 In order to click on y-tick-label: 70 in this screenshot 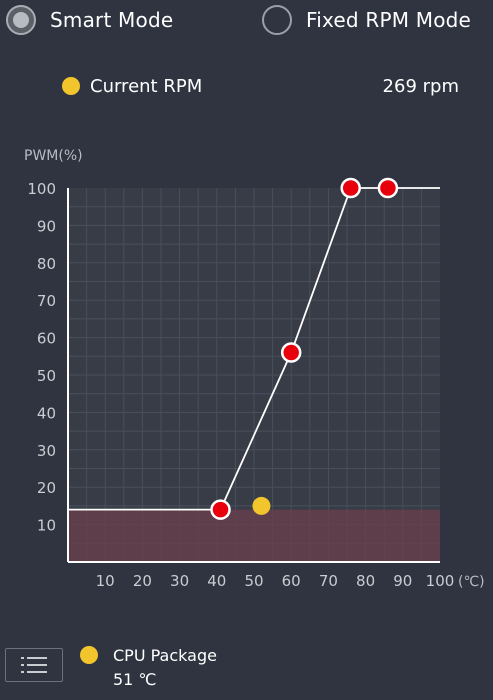, I will do `click(46, 301)`.